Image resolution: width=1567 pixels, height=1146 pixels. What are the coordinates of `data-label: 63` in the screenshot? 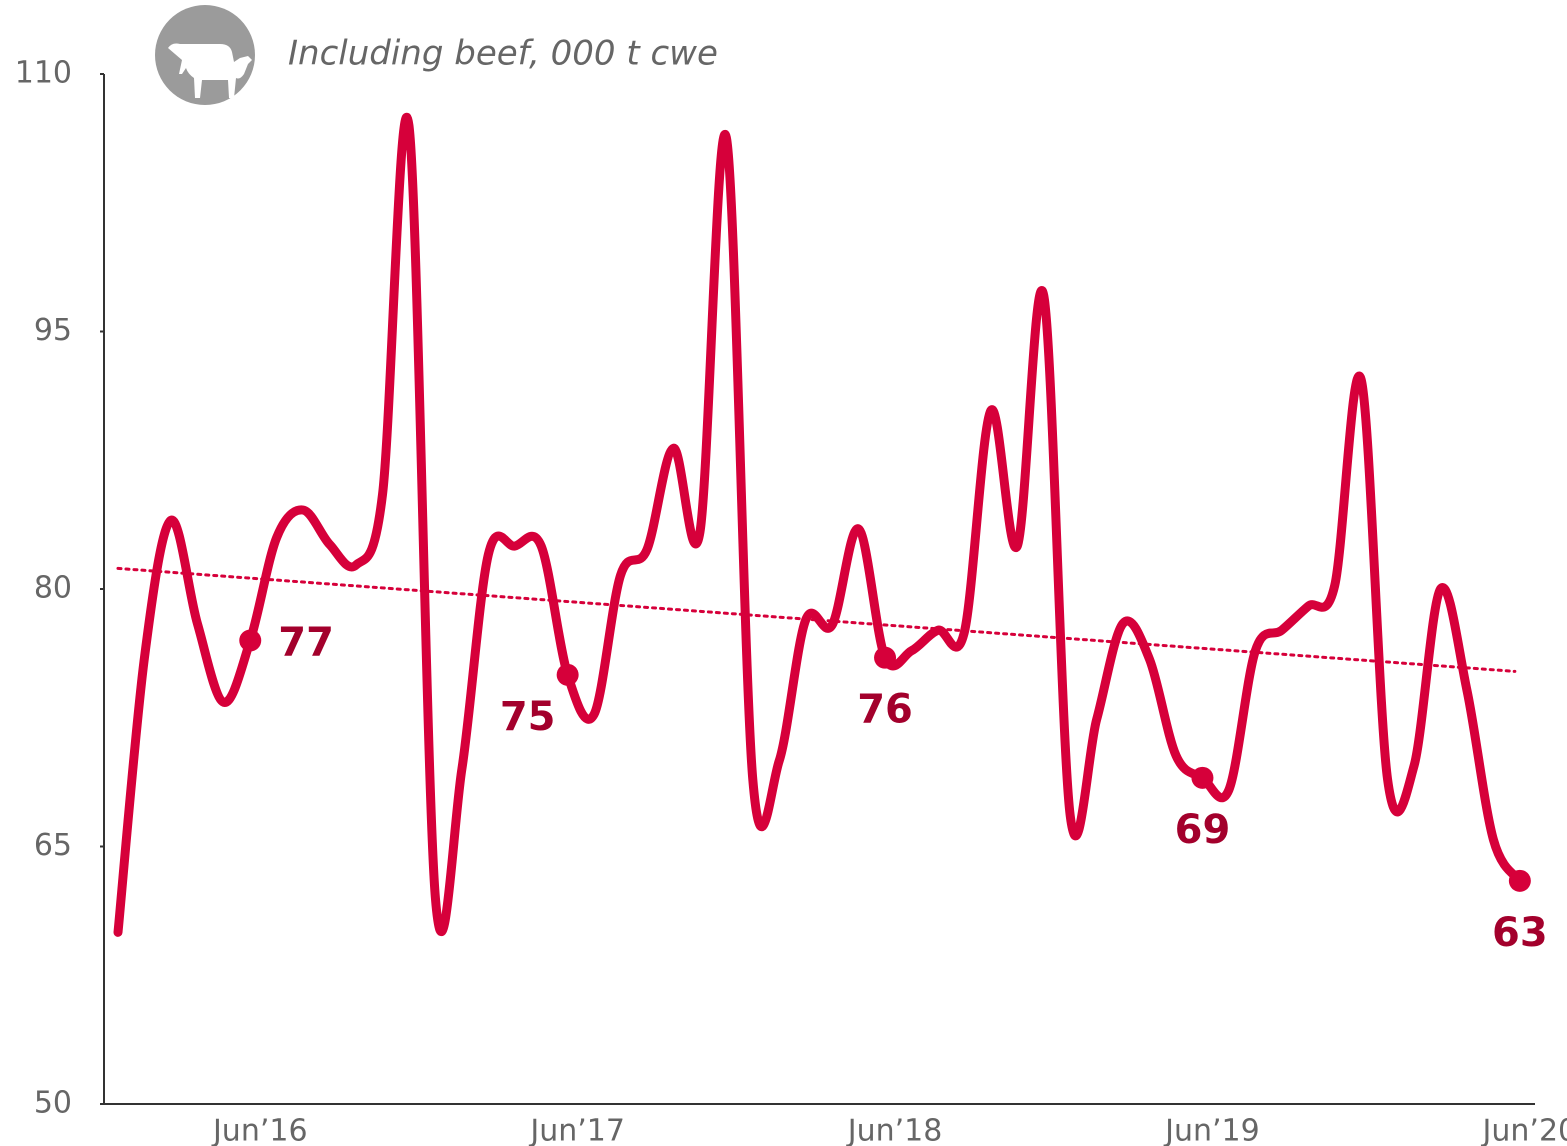 It's located at (1520, 933).